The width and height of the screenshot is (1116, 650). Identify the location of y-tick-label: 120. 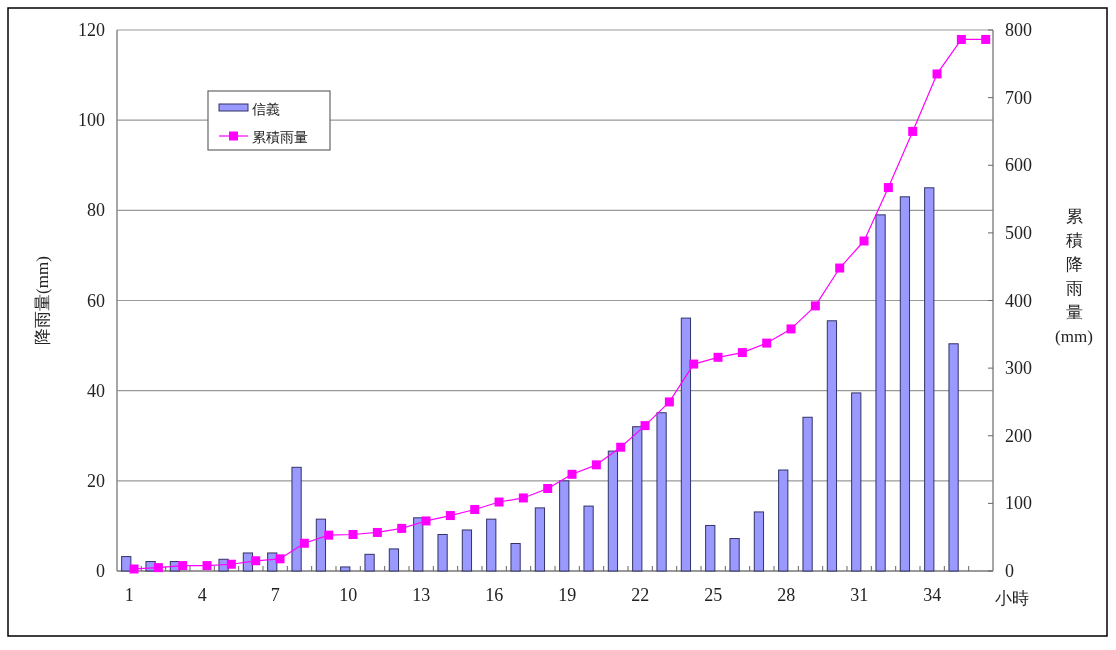
(91, 30).